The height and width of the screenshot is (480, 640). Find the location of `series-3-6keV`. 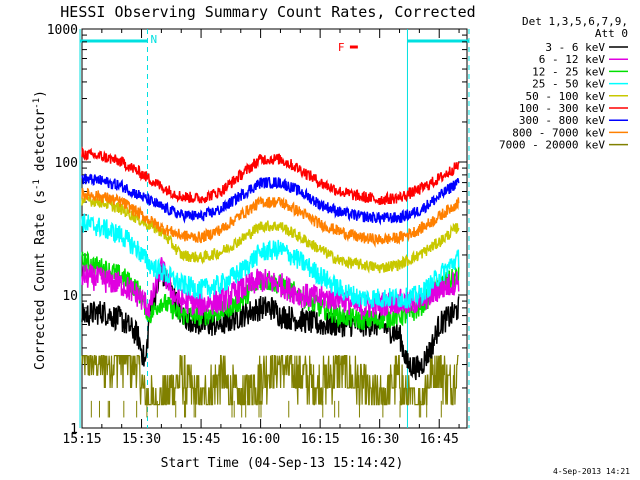

series-3-6keV is located at coordinates (270, 323).